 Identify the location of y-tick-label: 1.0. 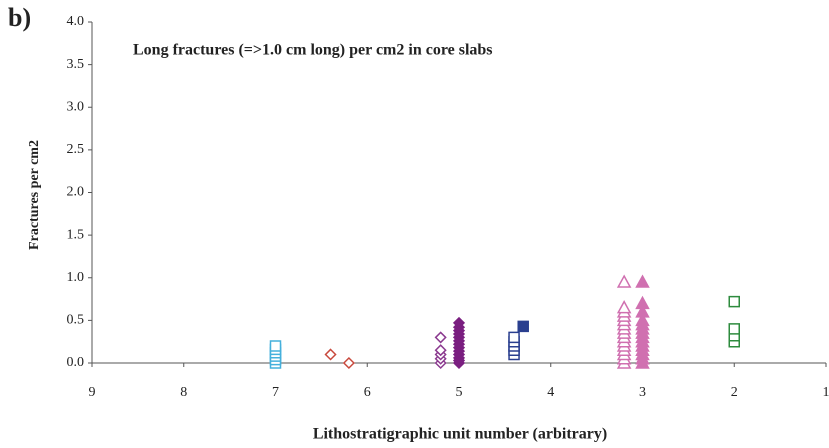
(76, 277).